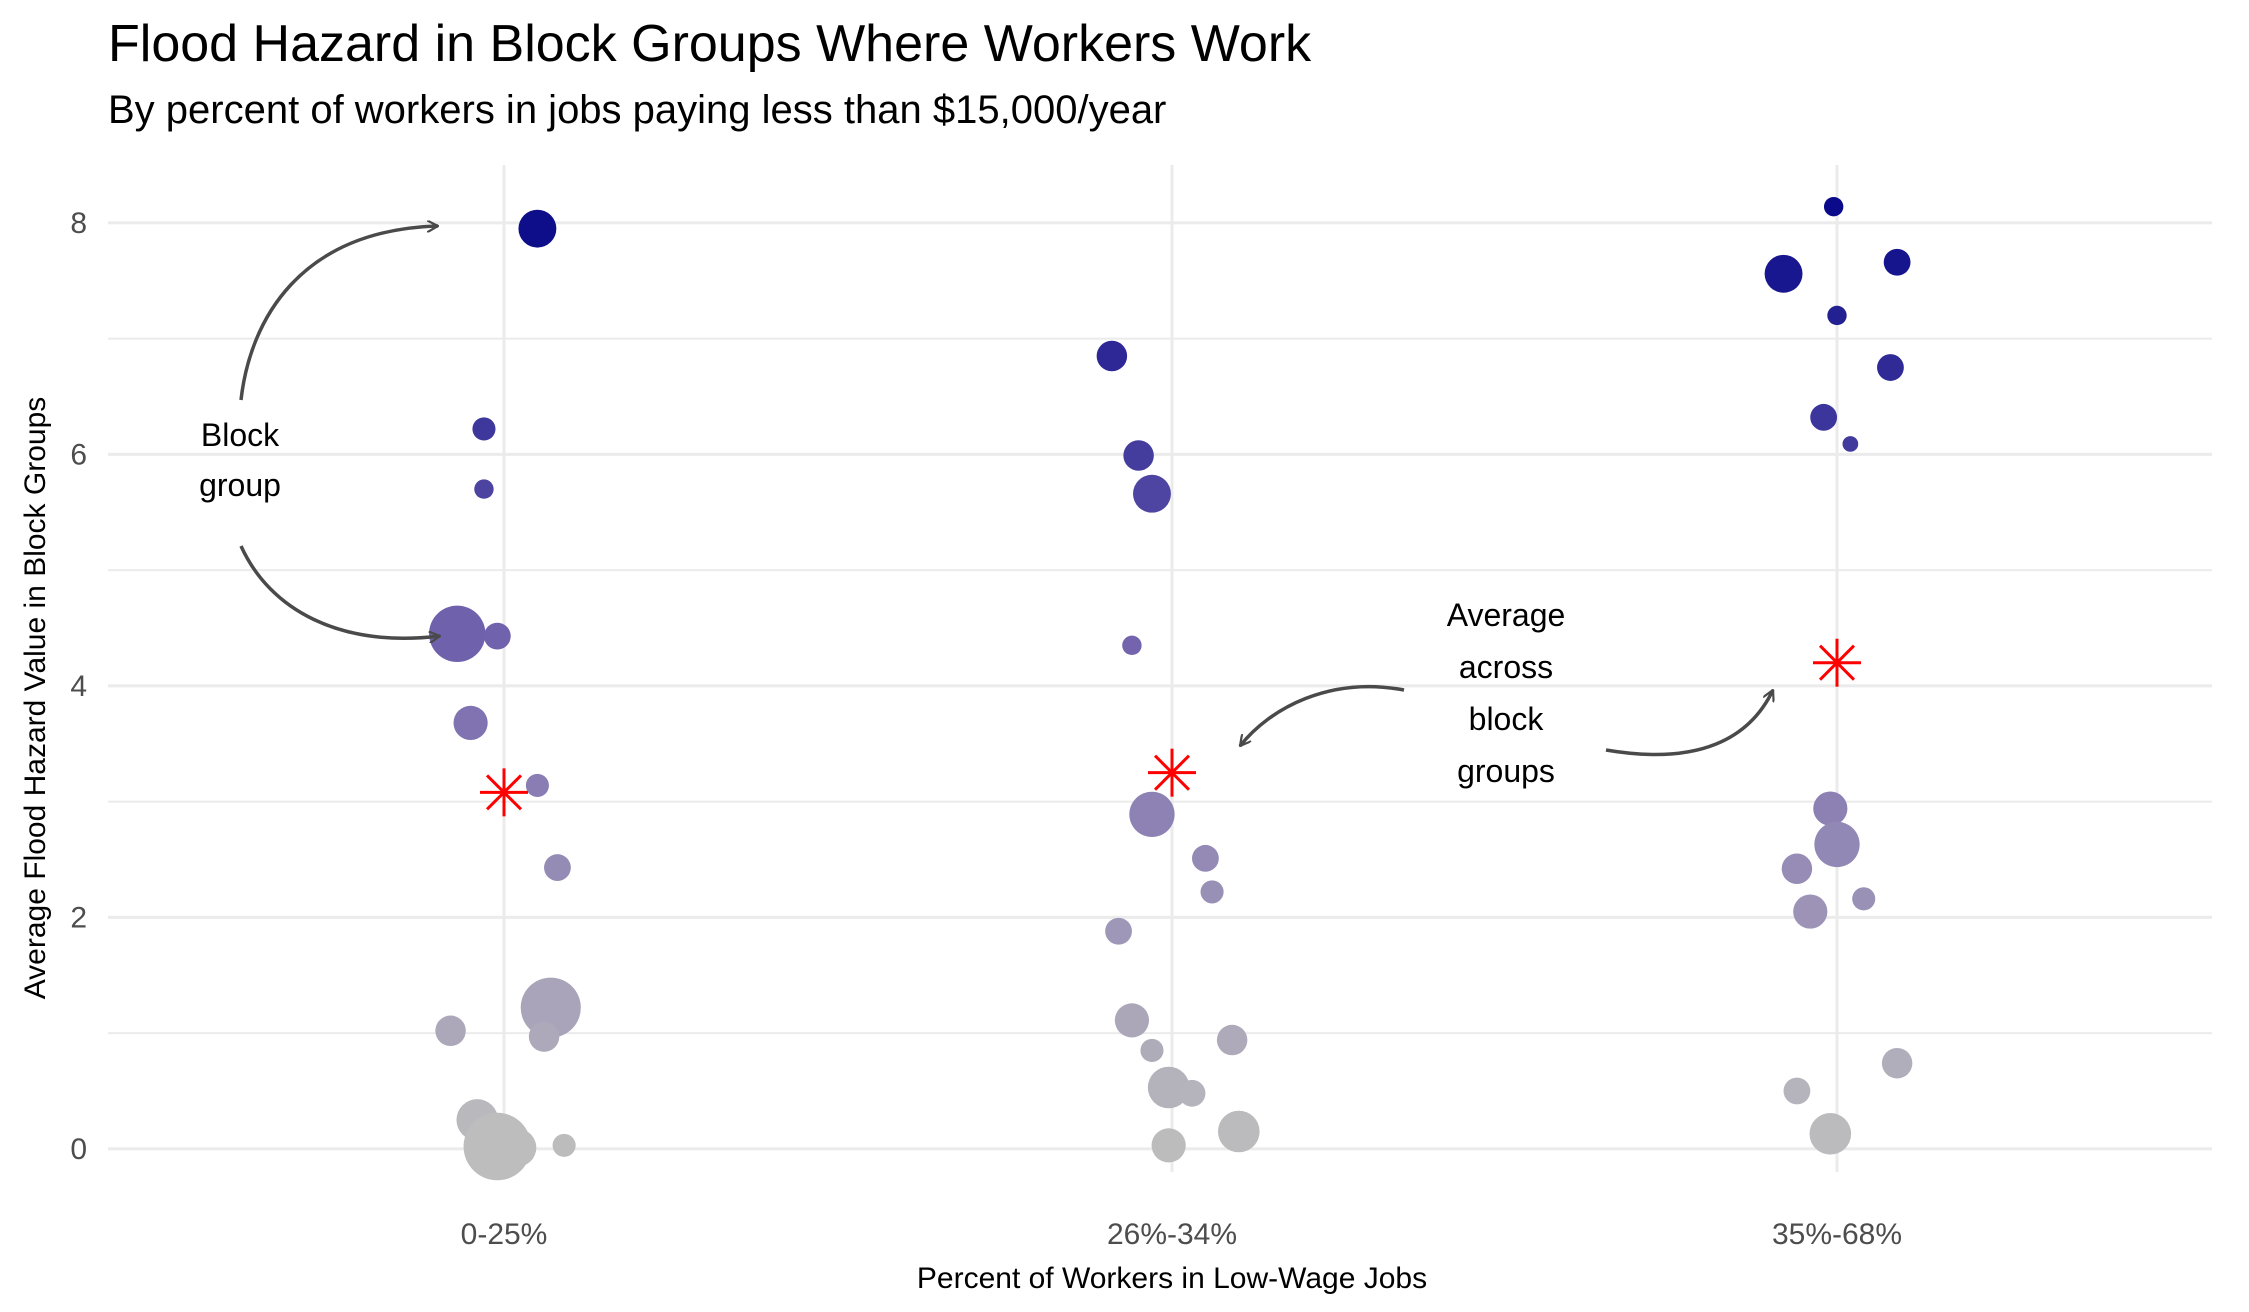 The width and height of the screenshot is (2249, 1312). I want to click on x-tick-label: 0-25%, so click(504, 1234).